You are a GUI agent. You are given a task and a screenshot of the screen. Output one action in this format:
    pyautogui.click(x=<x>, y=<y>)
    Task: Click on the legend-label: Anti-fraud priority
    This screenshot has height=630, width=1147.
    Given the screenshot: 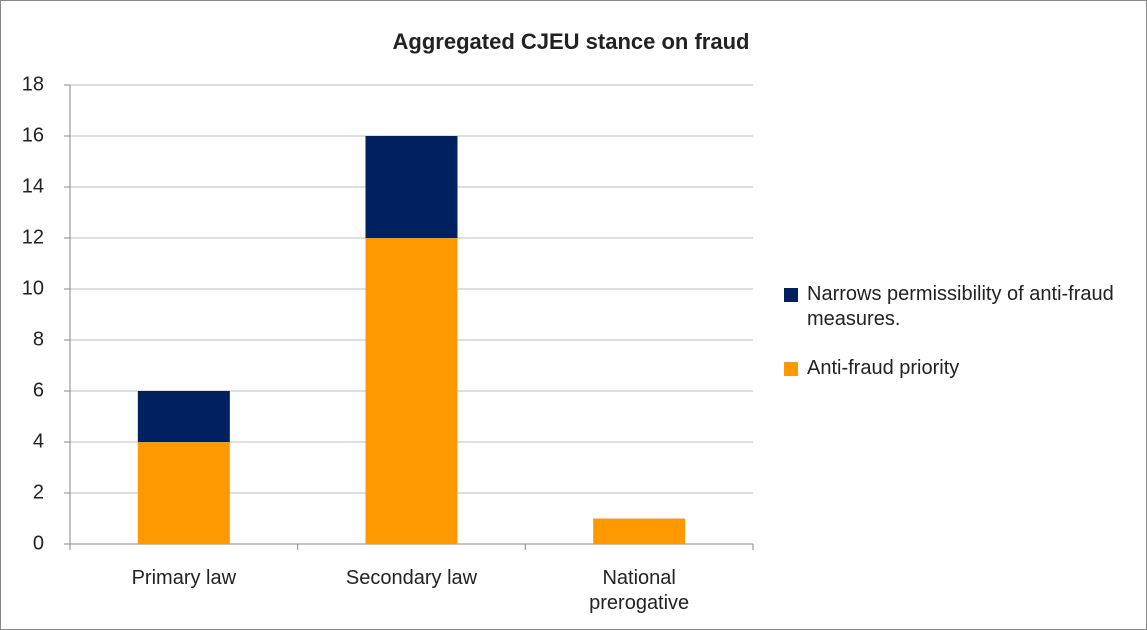 What is the action you would take?
    pyautogui.click(x=883, y=368)
    